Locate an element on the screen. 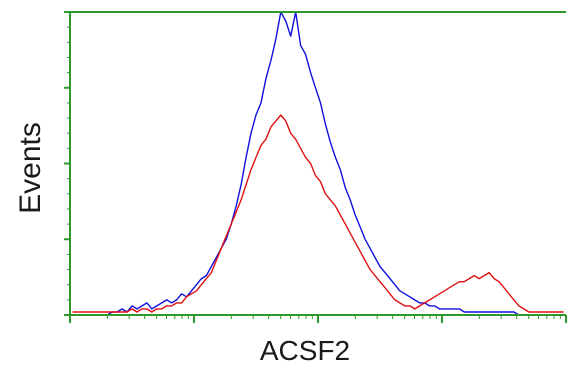  y-axis-ticks is located at coordinates (67, 163).